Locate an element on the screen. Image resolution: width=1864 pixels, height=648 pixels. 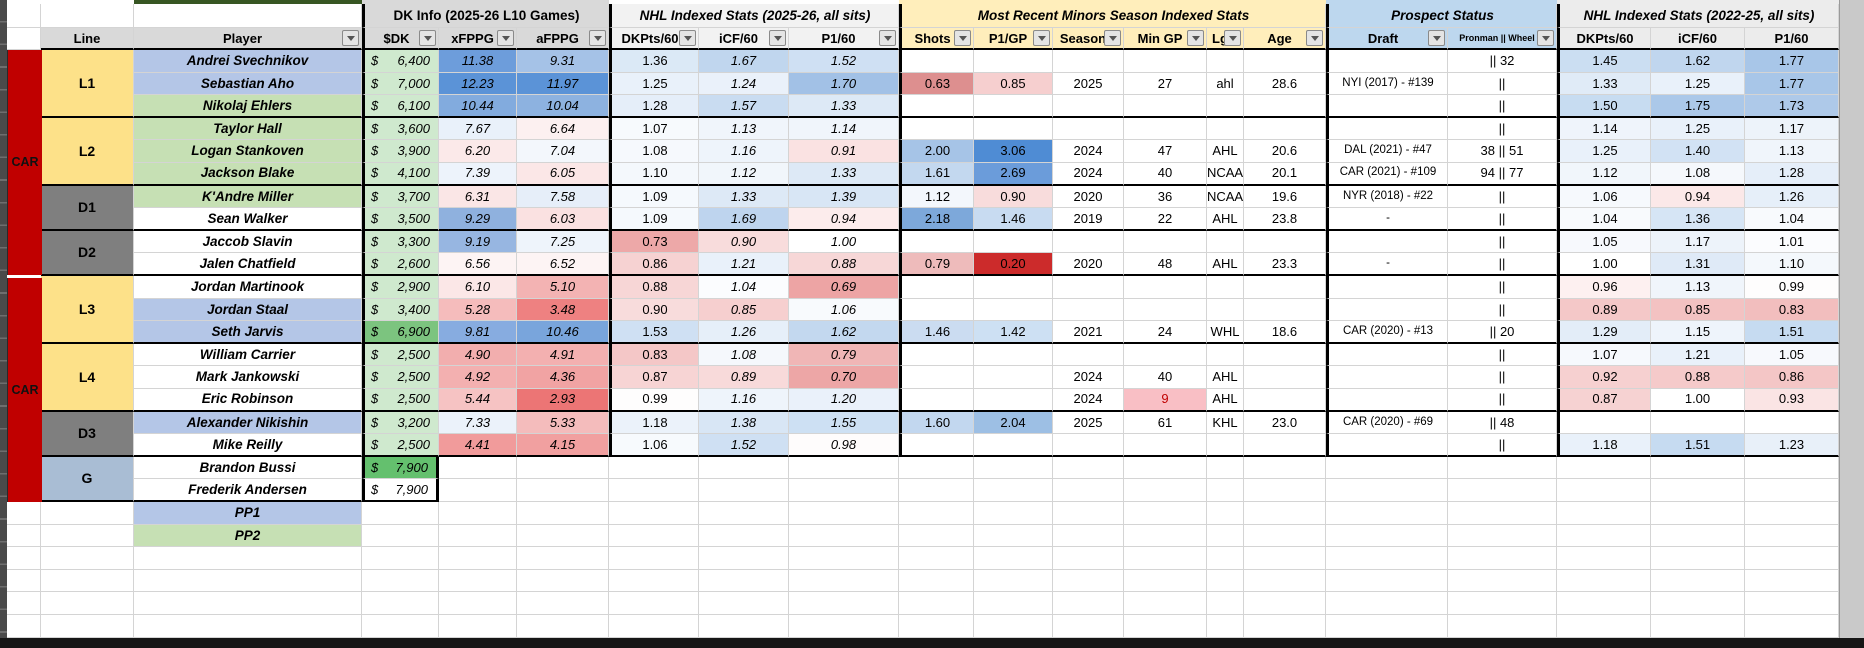
cell-afppg: 6.03 is located at coordinates (563, 219).